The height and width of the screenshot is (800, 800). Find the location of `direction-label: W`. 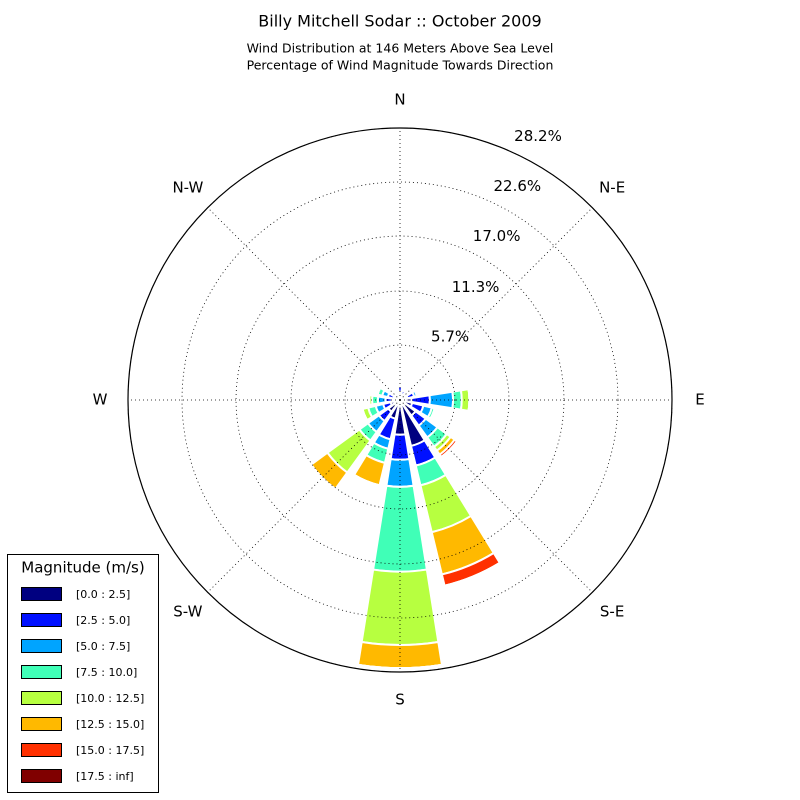

direction-label: W is located at coordinates (100, 400).